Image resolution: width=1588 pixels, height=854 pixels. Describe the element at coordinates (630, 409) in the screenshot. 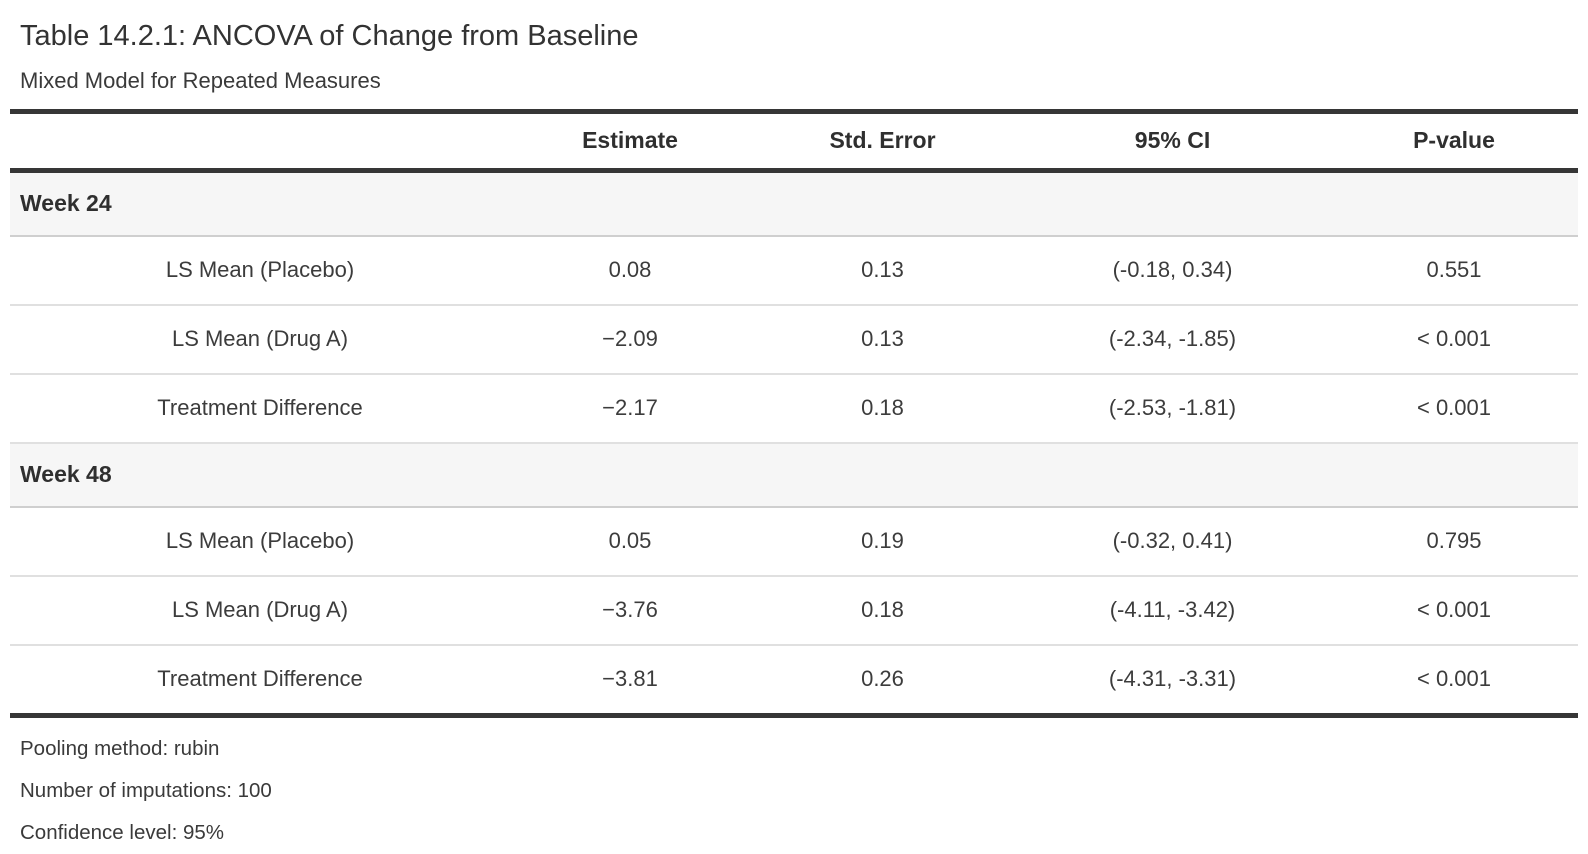

I see `cell-estimate: −2.17` at that location.